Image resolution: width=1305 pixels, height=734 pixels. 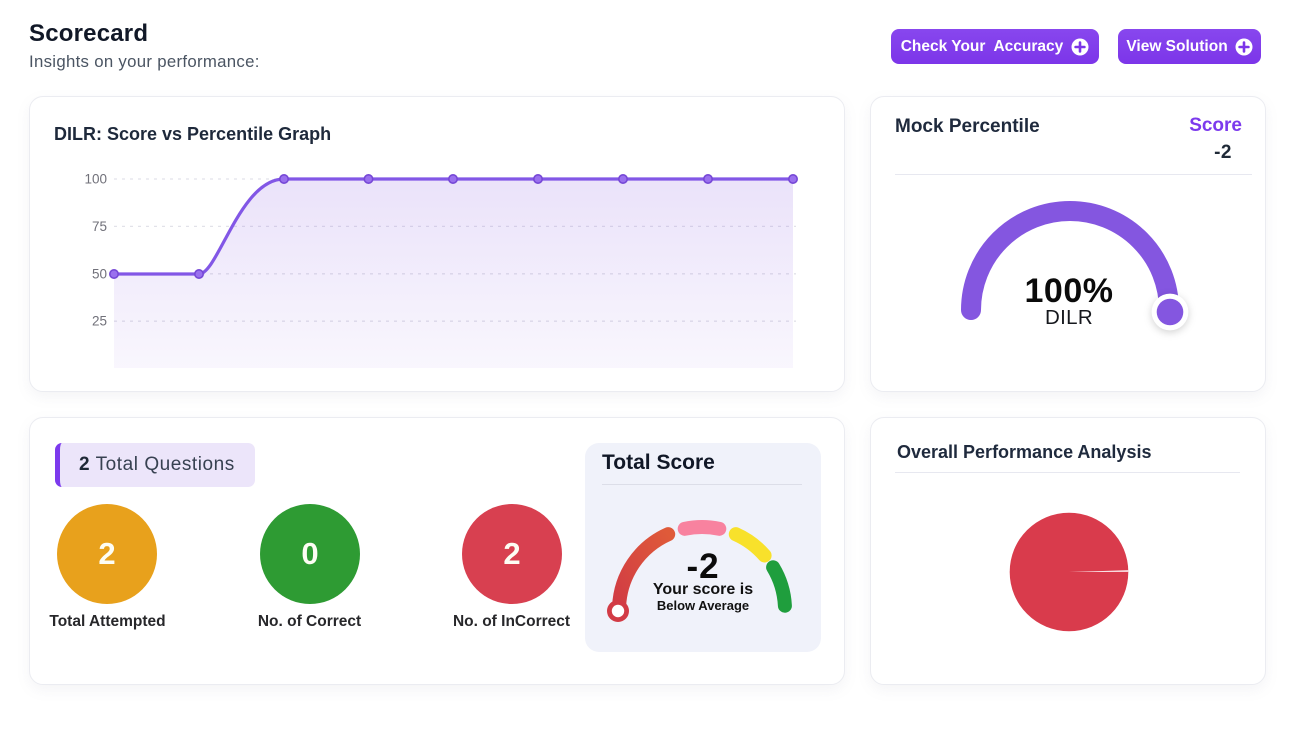 I want to click on svg-text: 25, so click(x=99, y=321).